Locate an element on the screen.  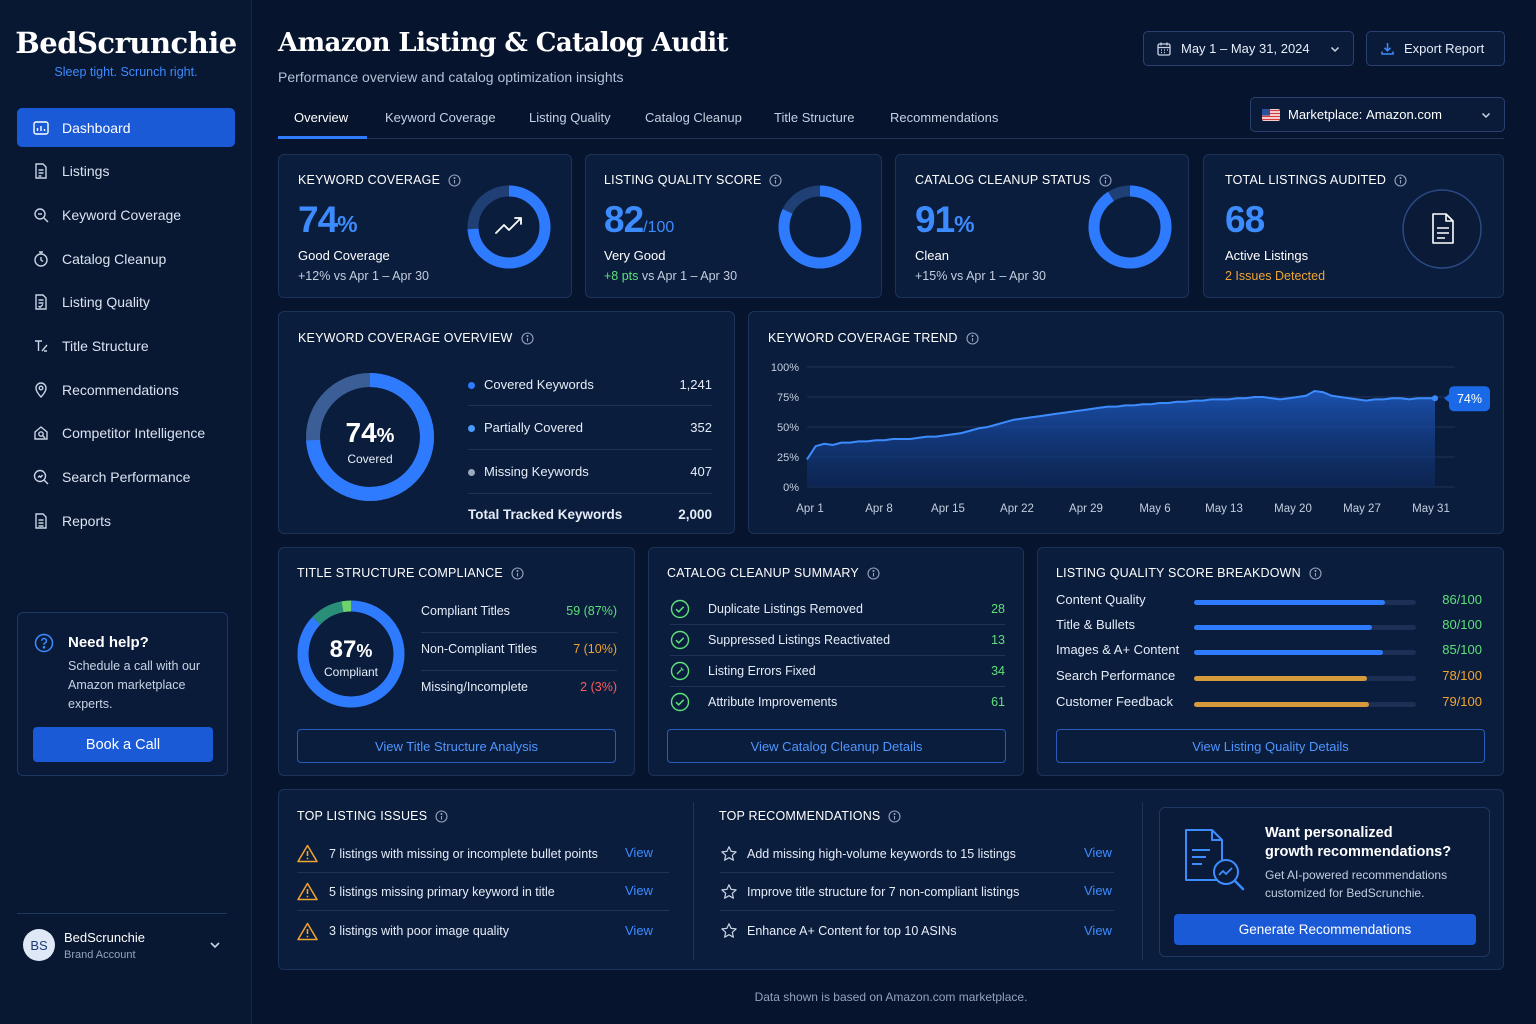
trend-end-point is located at coordinates (1435, 398).